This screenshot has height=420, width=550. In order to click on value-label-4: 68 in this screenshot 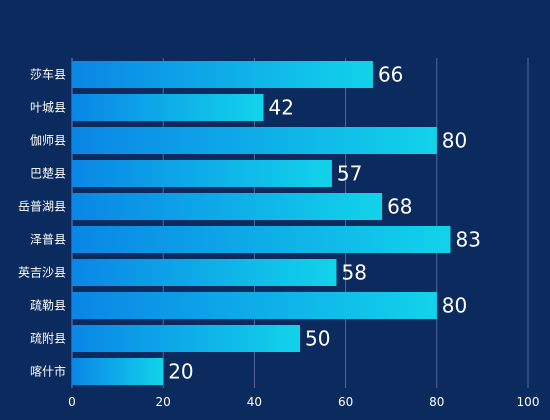, I will do `click(399, 207)`.